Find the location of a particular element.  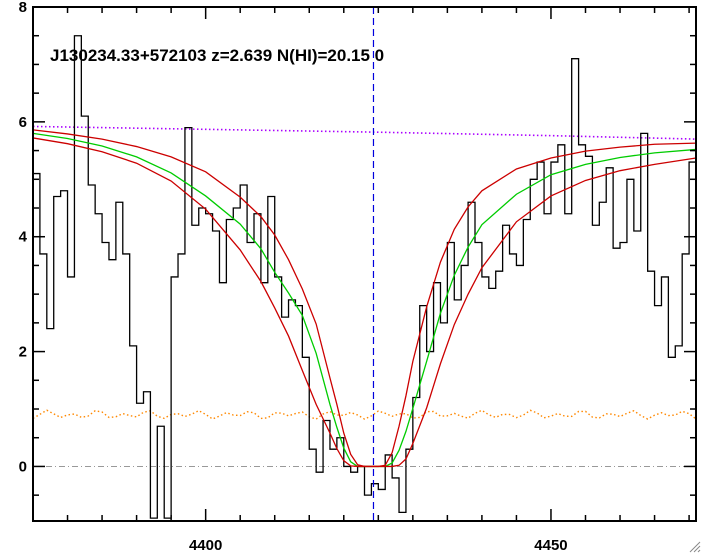

x-tick-label: 4450 is located at coordinates (550, 545).